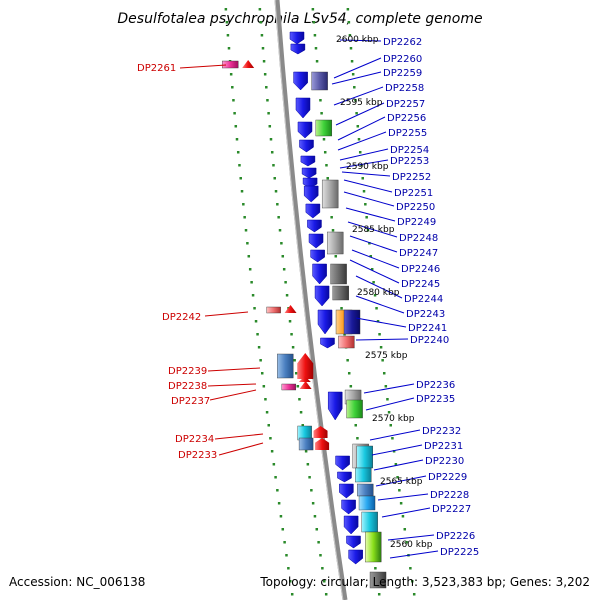 Image resolution: width=600 pixels, height=600 pixels. Describe the element at coordinates (409, 150) in the screenshot. I see `gene-label: DP2254` at that location.